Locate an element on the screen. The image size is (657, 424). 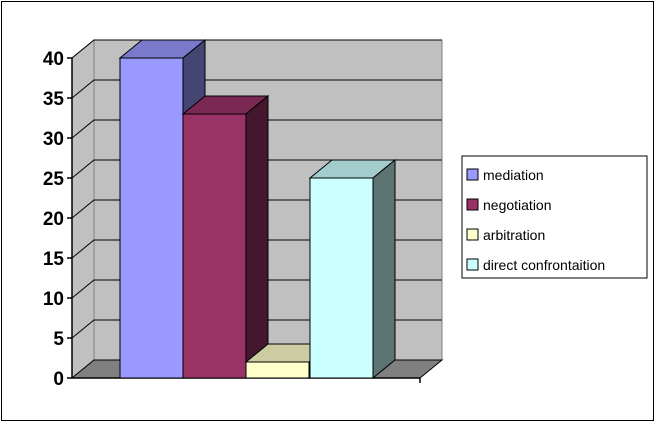
y-tick-label: 25 is located at coordinates (54, 179).